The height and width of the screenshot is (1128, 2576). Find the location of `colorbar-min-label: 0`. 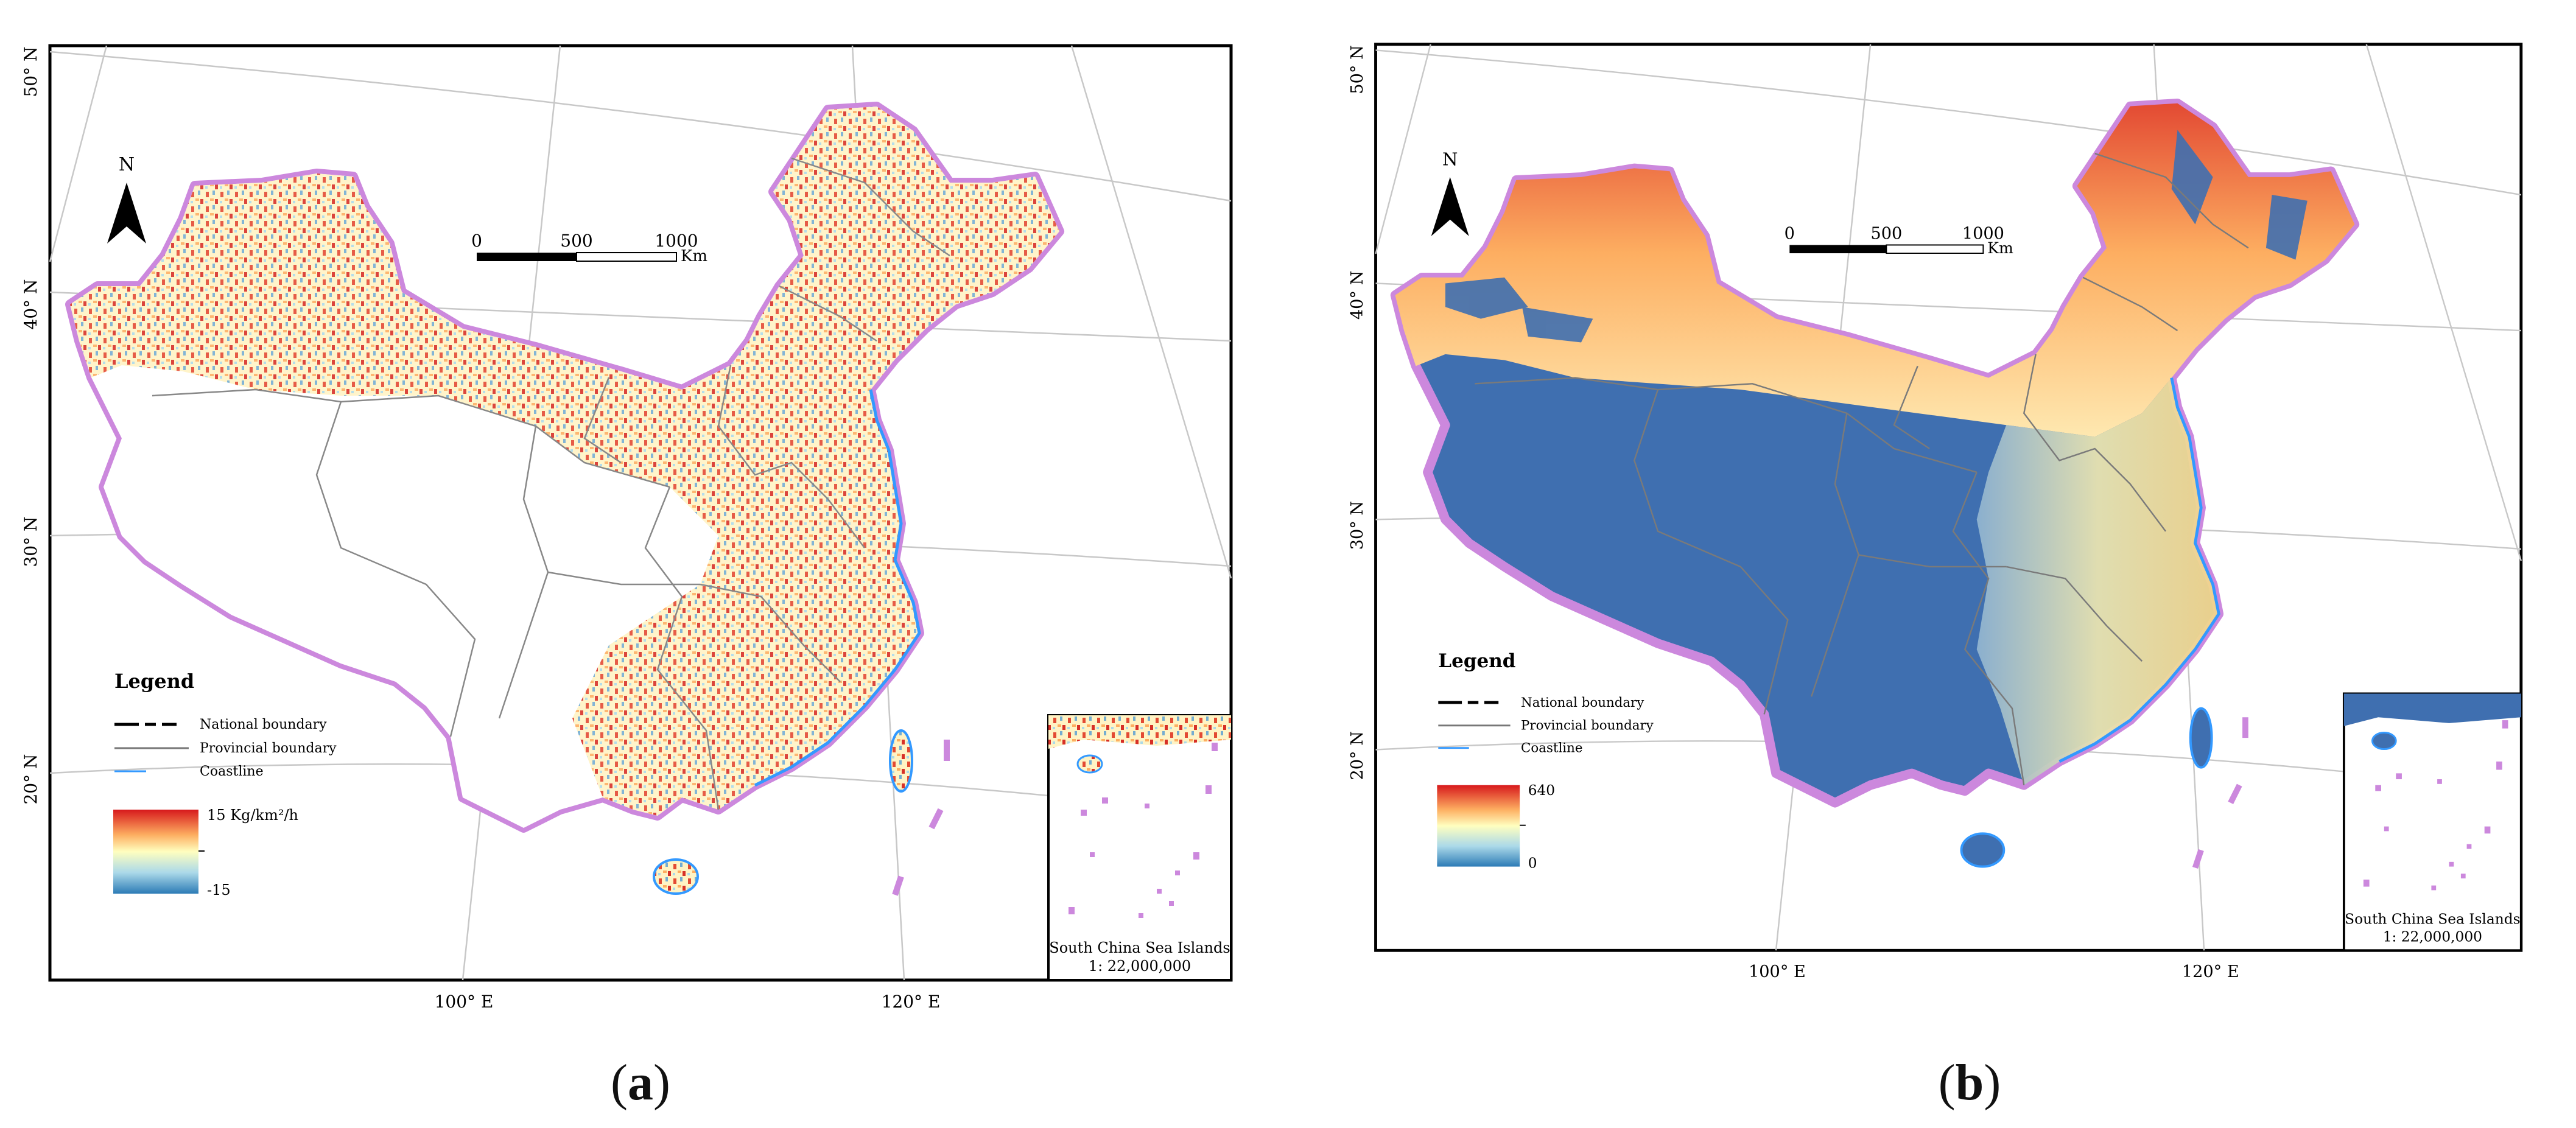

colorbar-min-label: 0 is located at coordinates (1533, 863).